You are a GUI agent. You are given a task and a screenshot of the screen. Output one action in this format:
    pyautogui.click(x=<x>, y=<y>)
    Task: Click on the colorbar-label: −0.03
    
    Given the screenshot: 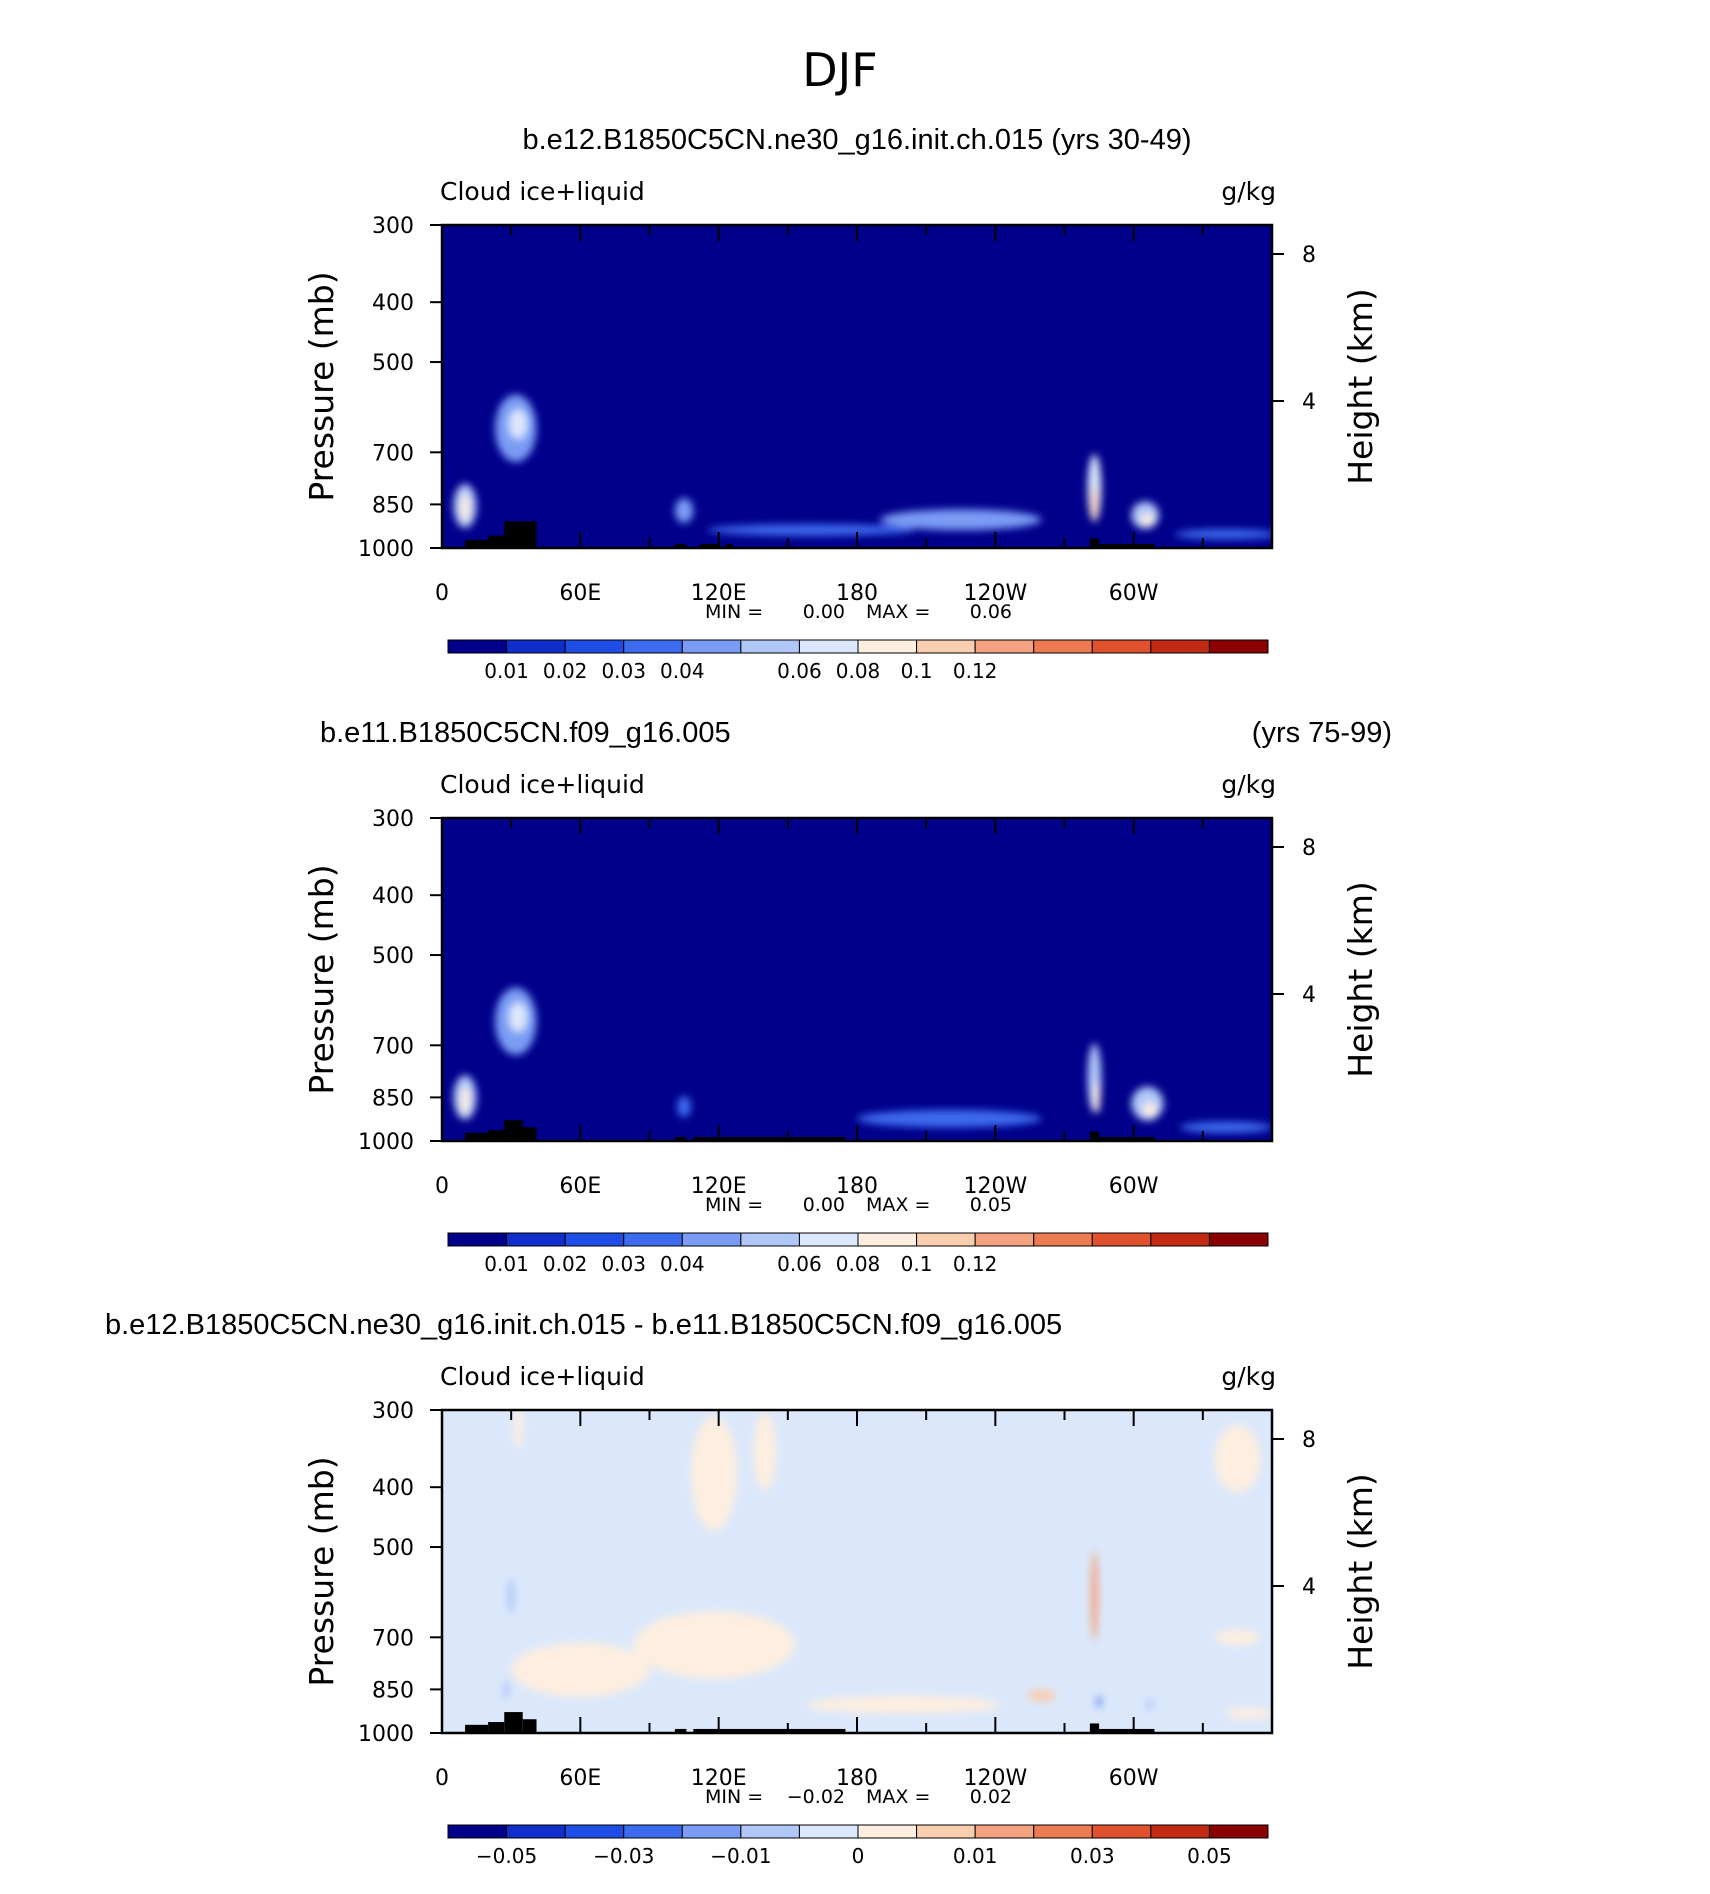 What is the action you would take?
    pyautogui.click(x=623, y=1856)
    